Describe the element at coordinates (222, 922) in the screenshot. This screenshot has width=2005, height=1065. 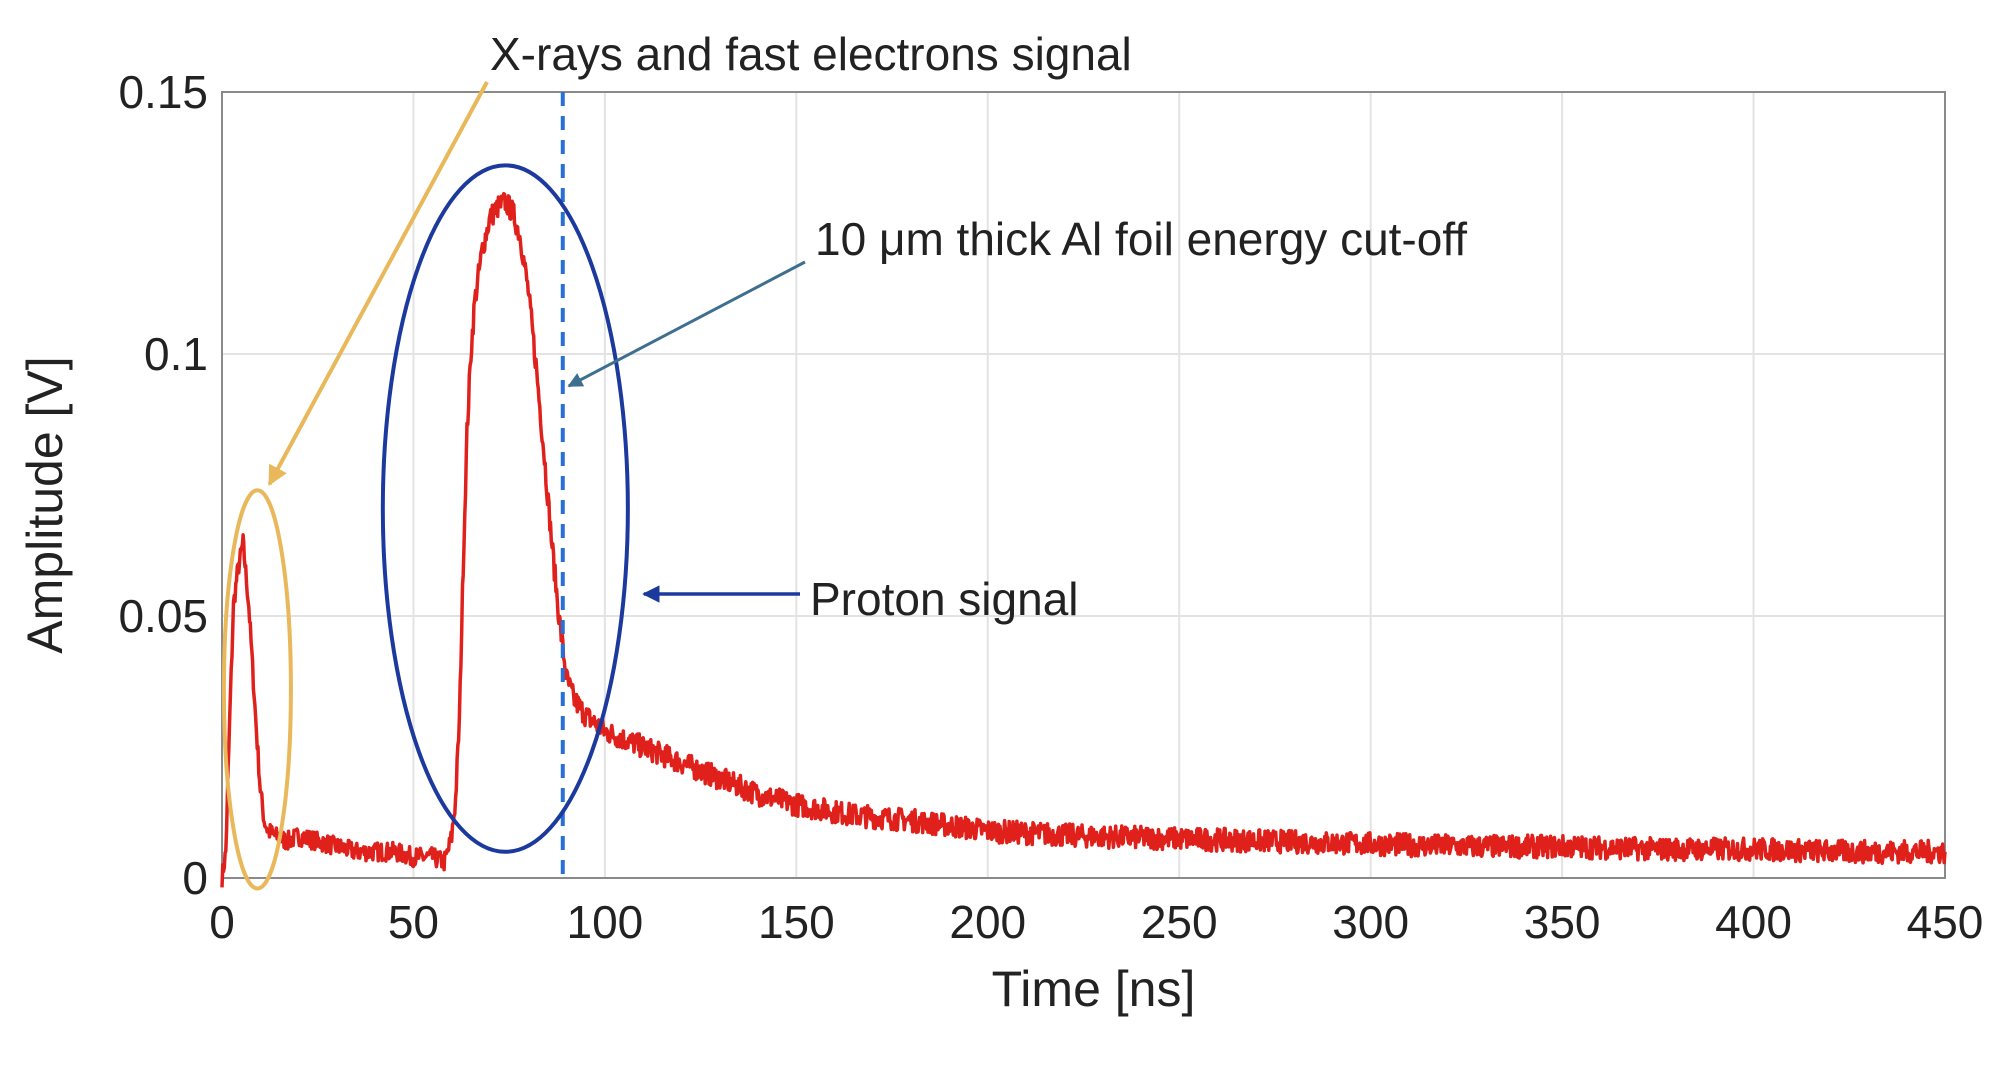
I see `x-tick-label: 0` at that location.